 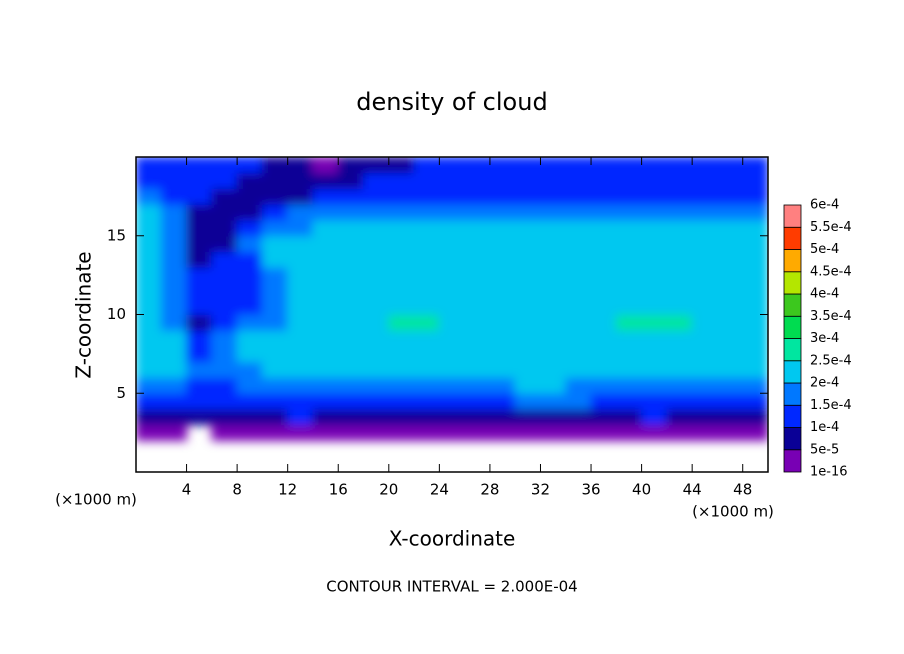 I want to click on y-tick-label: 10, so click(x=116, y=314).